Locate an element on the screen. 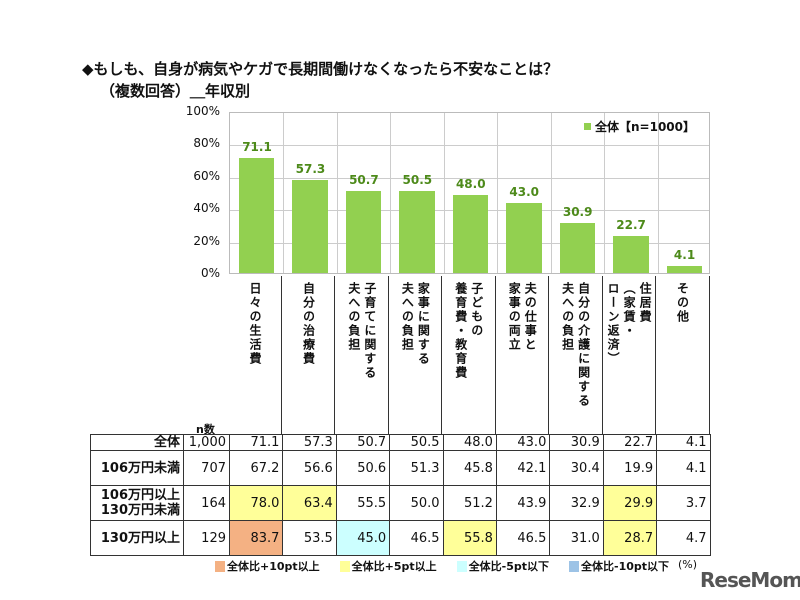  table-cell: 63.4 is located at coordinates (309, 503).